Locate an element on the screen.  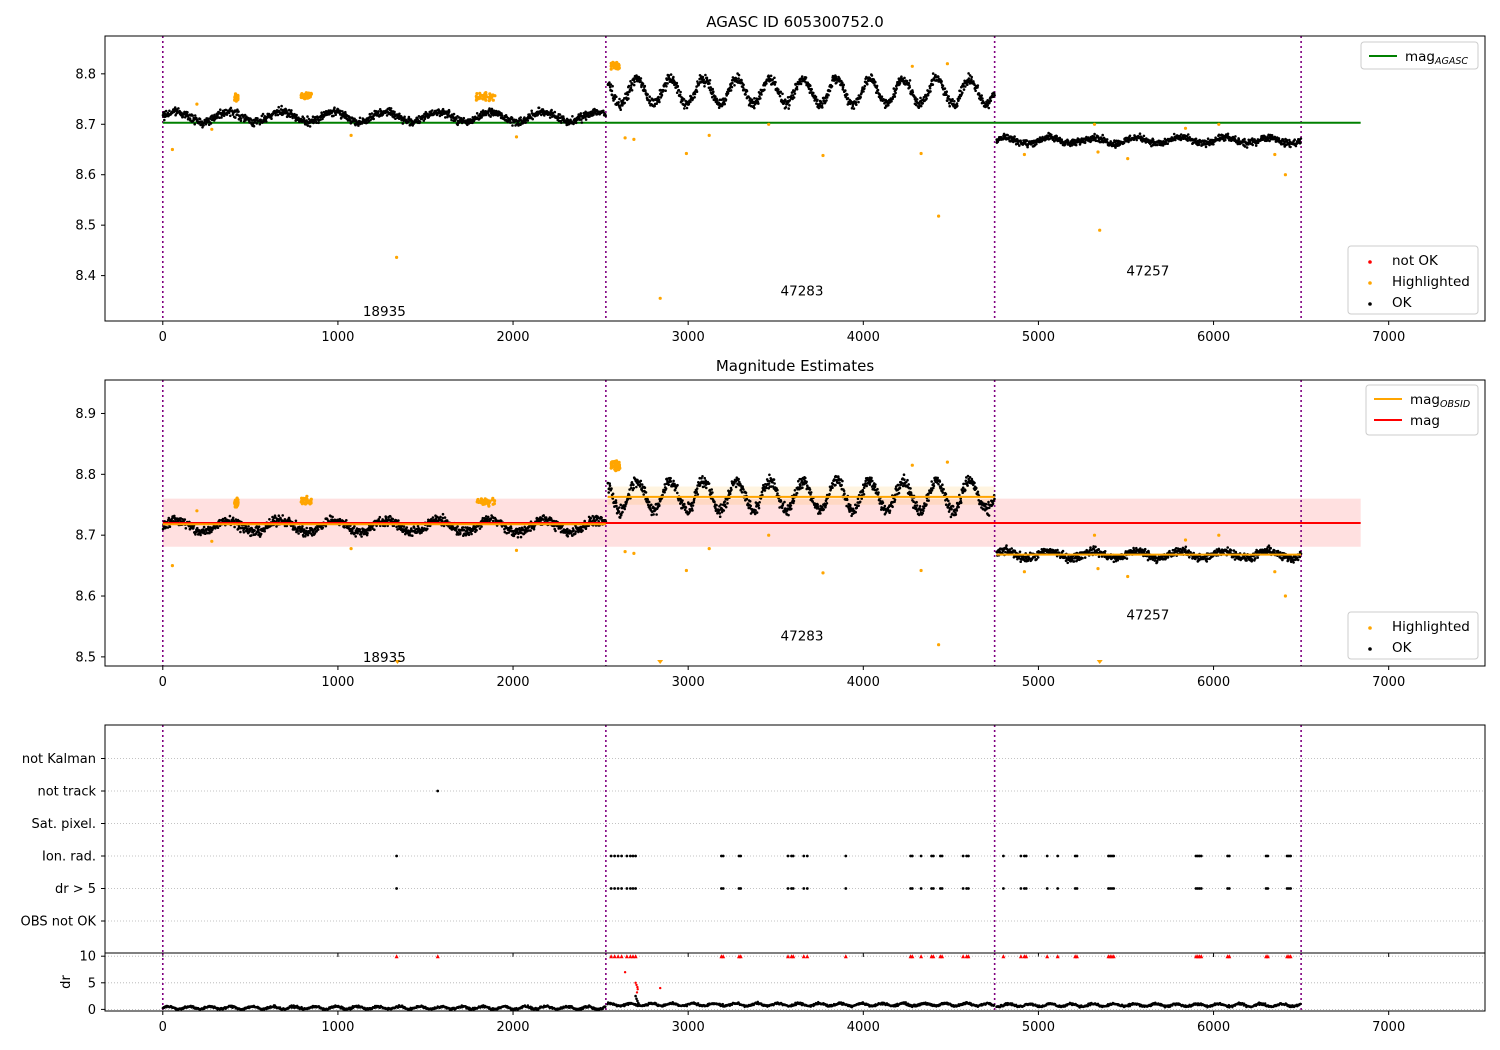
legend-dot-marker is located at coordinates (1370, 283).